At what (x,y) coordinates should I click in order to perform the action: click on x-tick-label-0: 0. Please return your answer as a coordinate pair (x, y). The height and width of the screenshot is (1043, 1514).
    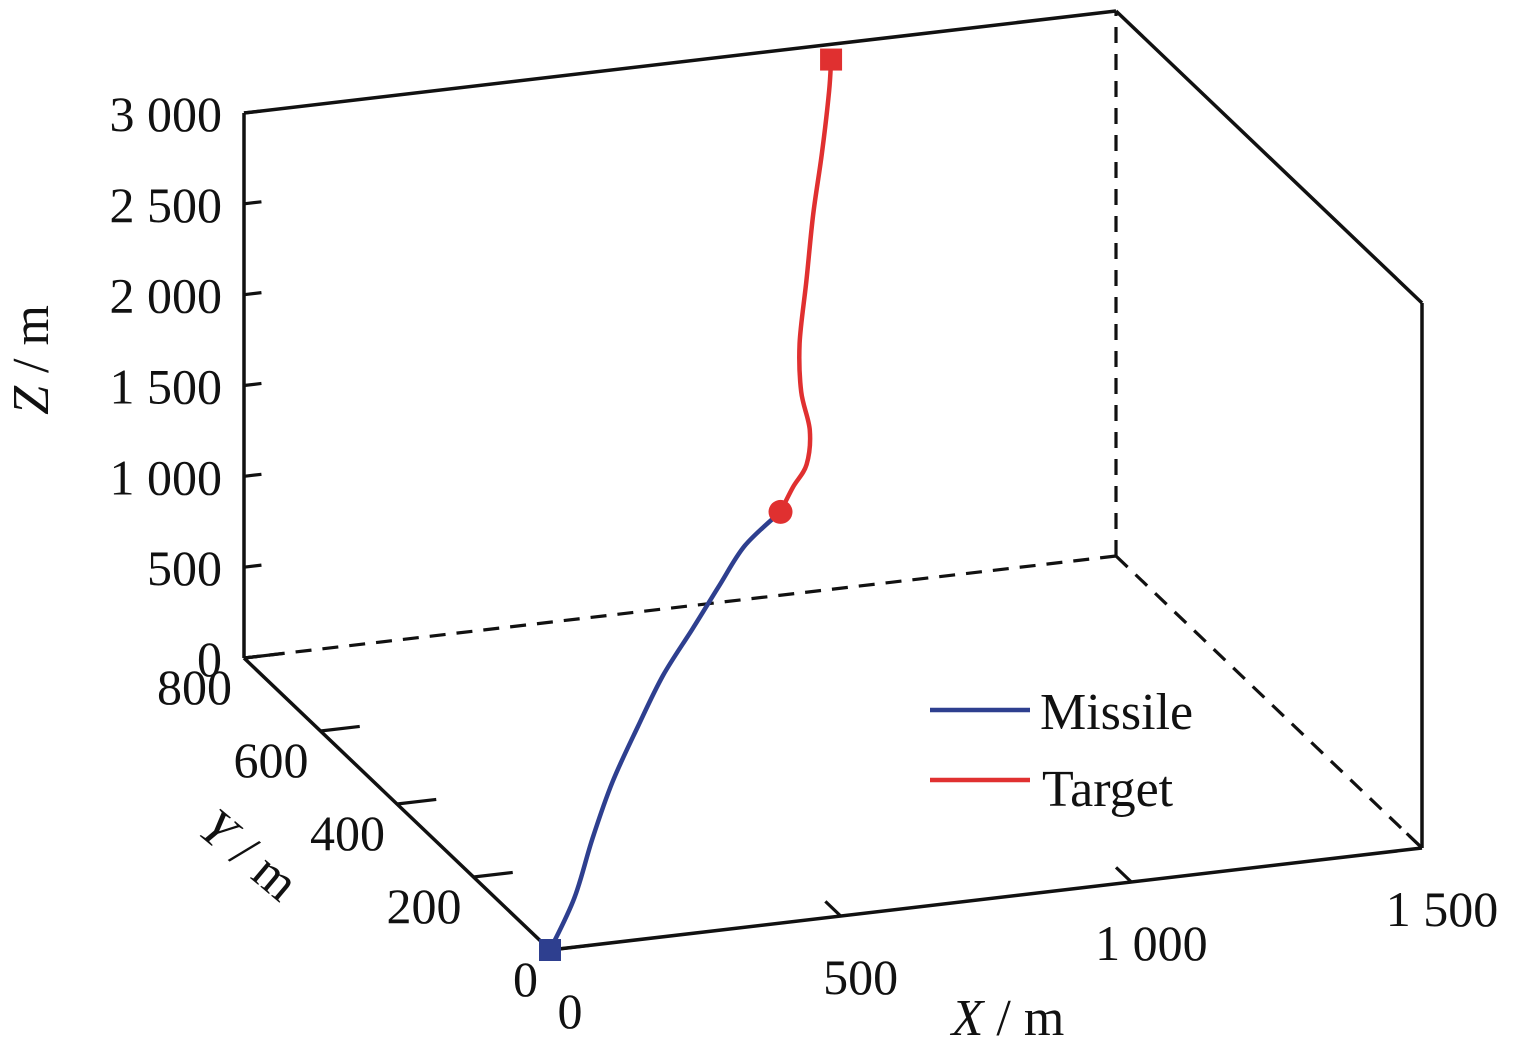
    Looking at the image, I should click on (570, 1011).